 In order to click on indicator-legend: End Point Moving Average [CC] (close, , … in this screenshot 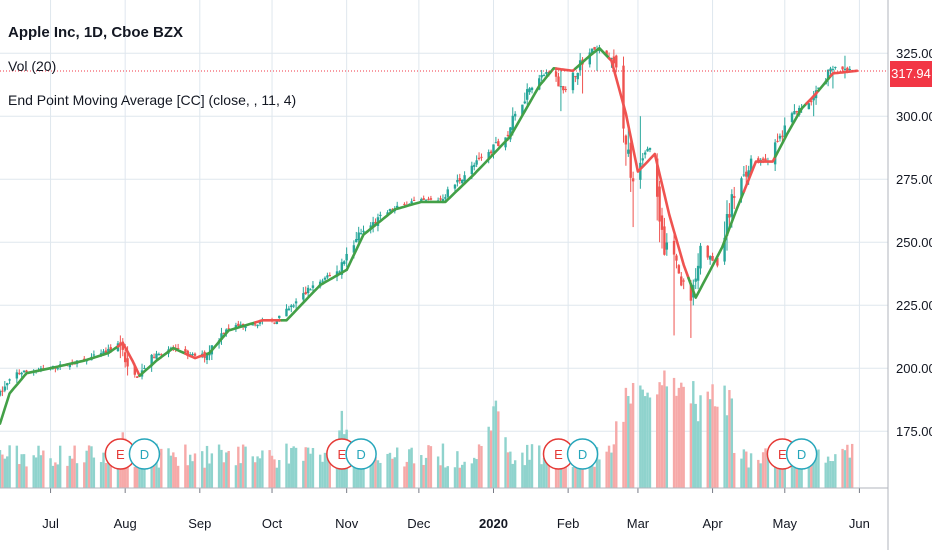, I will do `click(152, 100)`.